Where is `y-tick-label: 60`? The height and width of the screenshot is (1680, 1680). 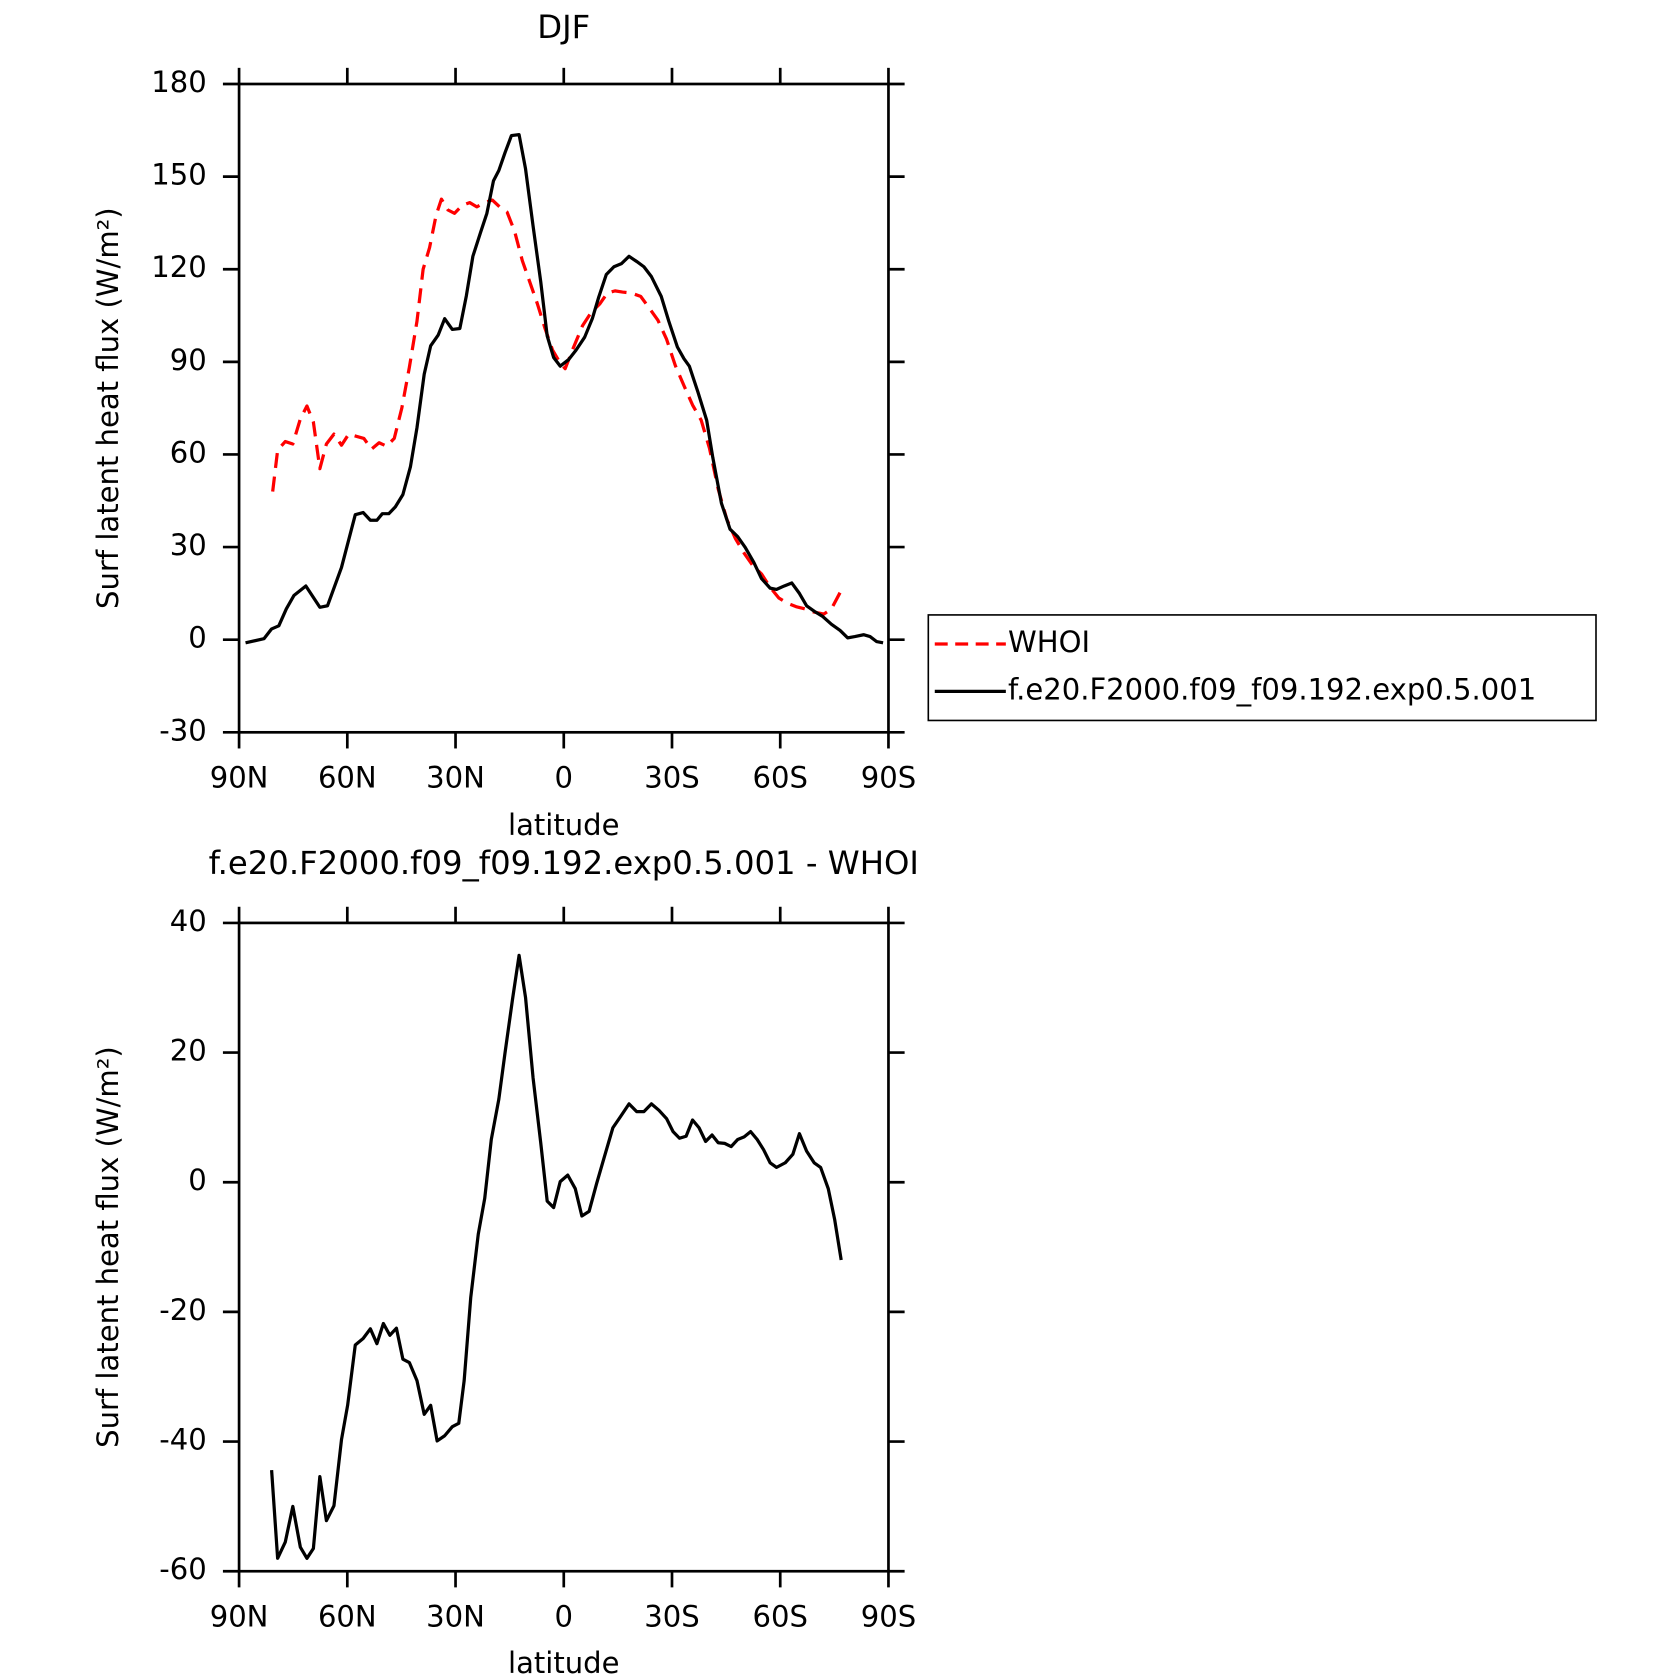
y-tick-label: 60 is located at coordinates (188, 452).